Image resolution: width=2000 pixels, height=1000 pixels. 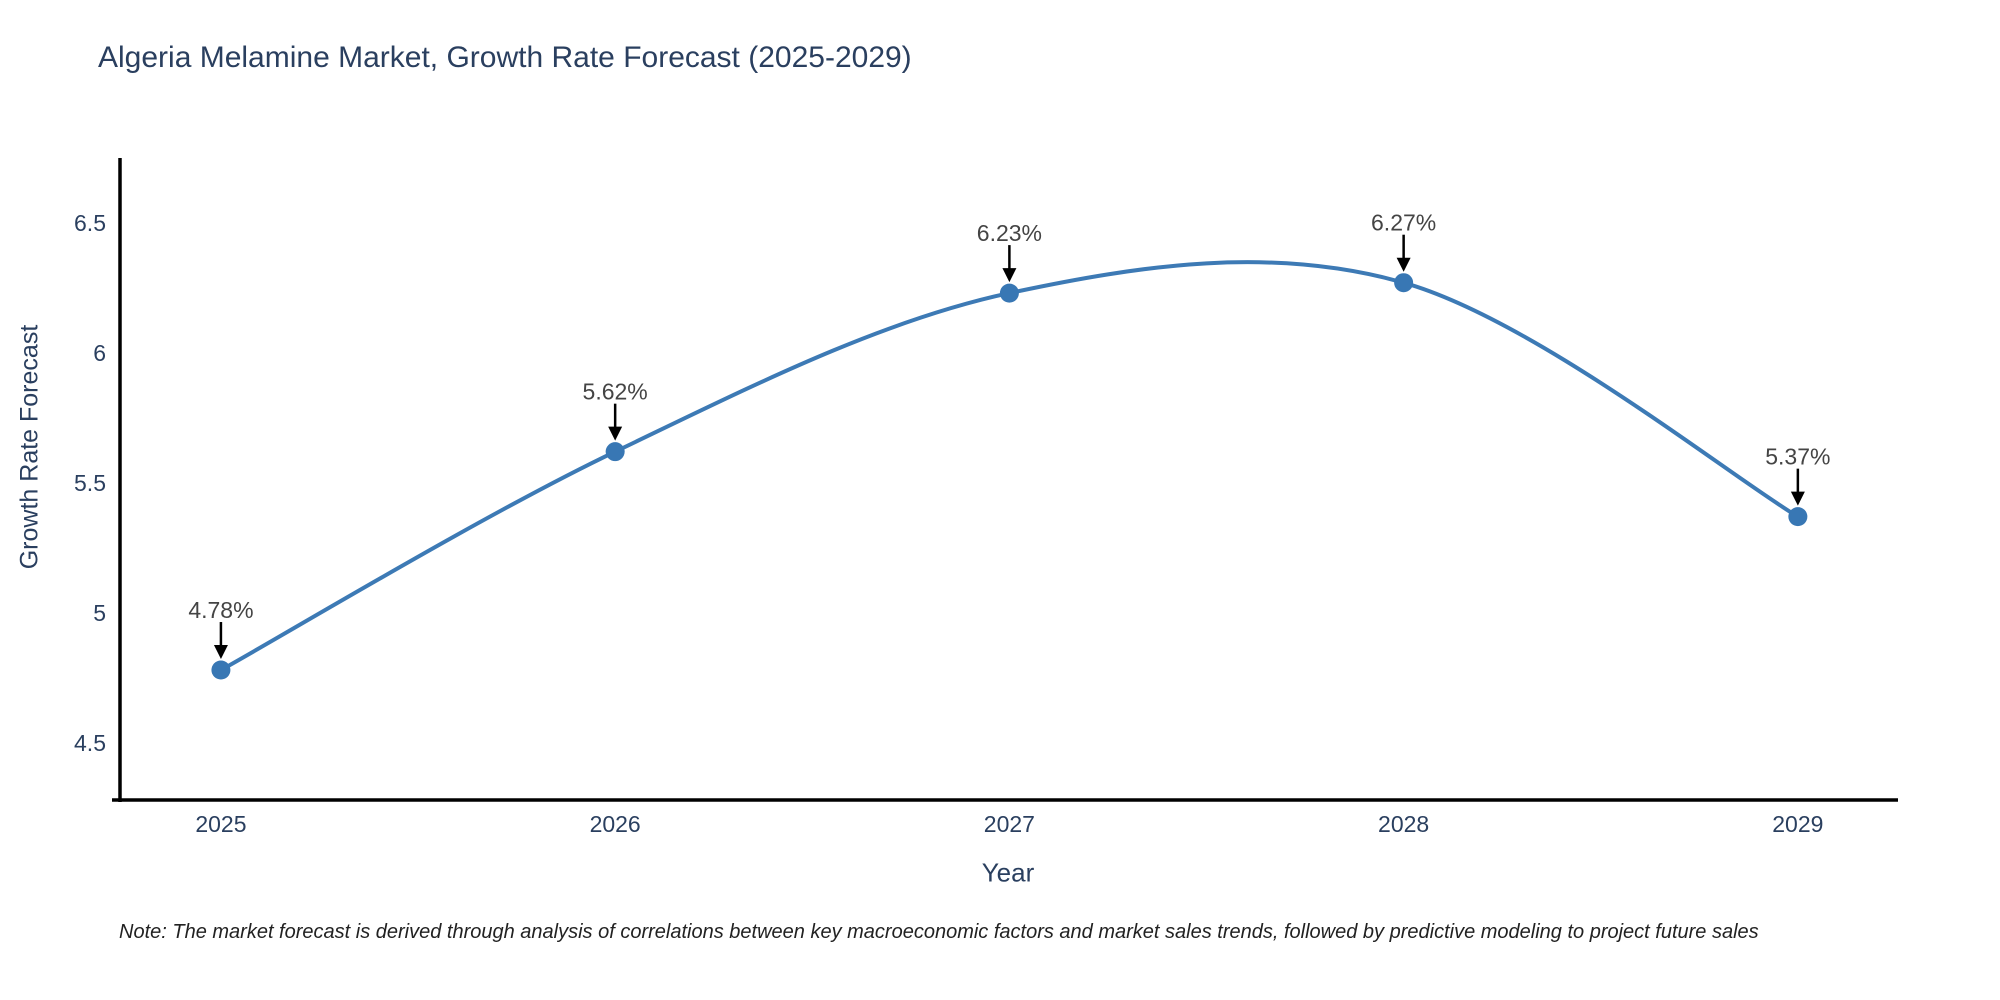 What do you see at coordinates (90, 223) in the screenshot?
I see `y-tick-label: 6.5` at bounding box center [90, 223].